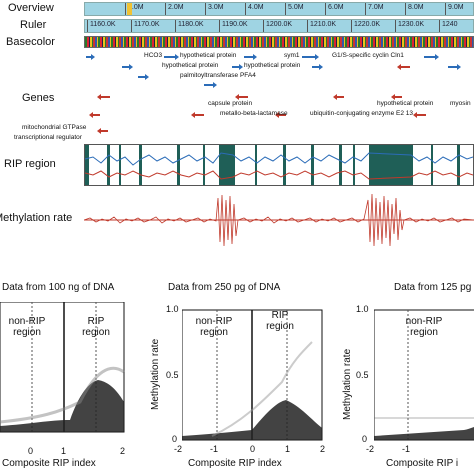 The image size is (474, 474). Describe the element at coordinates (33, 25) in the screenshot. I see `ruler-track-label: Ruler` at that location.